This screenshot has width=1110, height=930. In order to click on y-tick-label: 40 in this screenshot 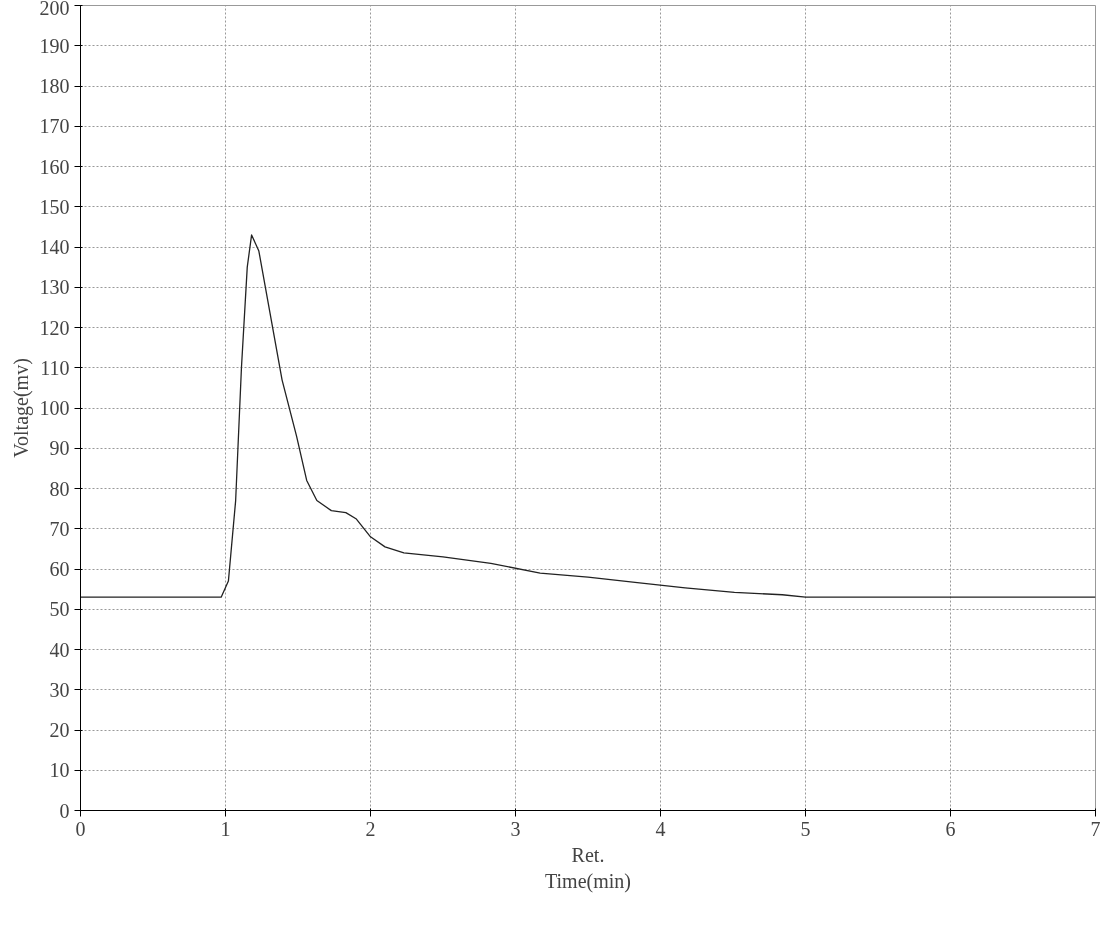, I will do `click(59, 649)`.